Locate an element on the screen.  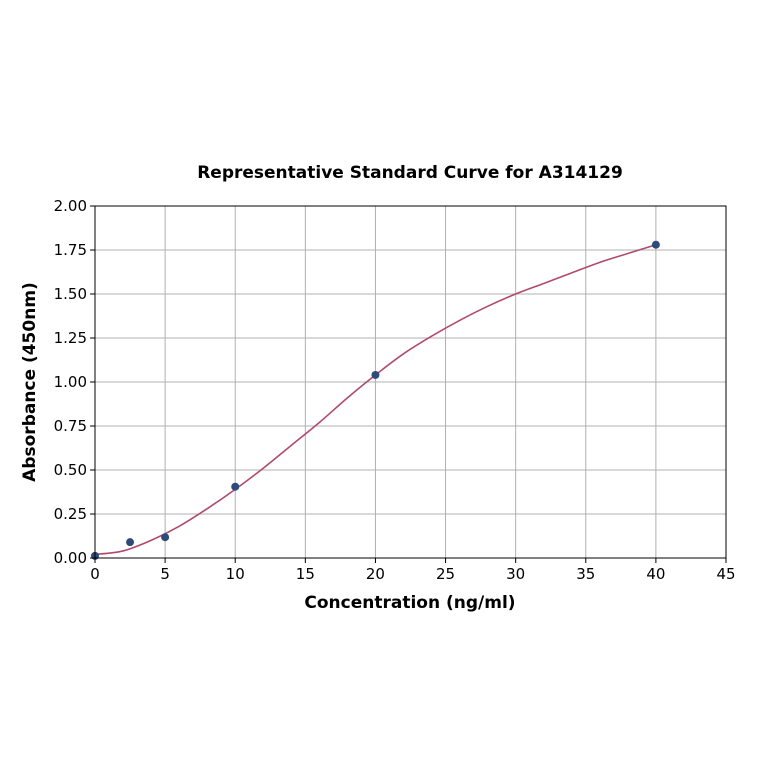
y-tick-label: 0.25 is located at coordinates (70, 514).